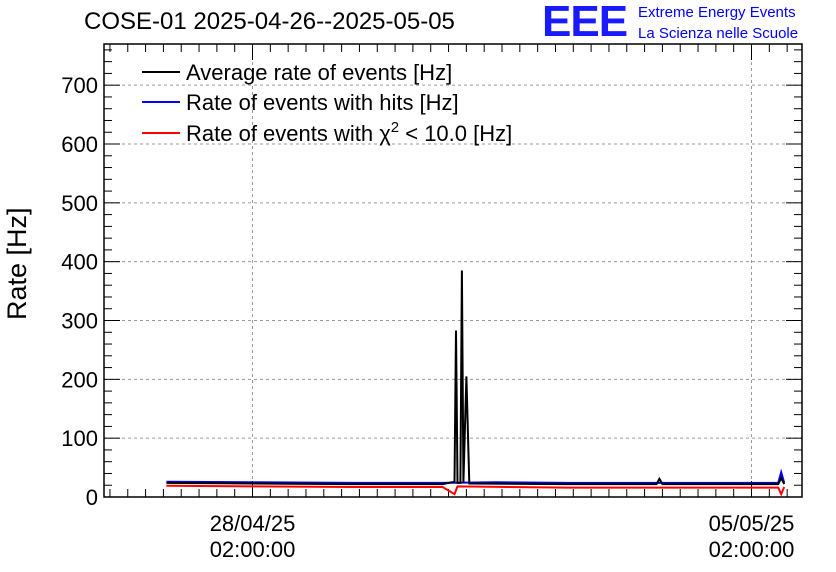  Describe the element at coordinates (476, 476) in the screenshot. I see `series-rate-with-hits` at that location.